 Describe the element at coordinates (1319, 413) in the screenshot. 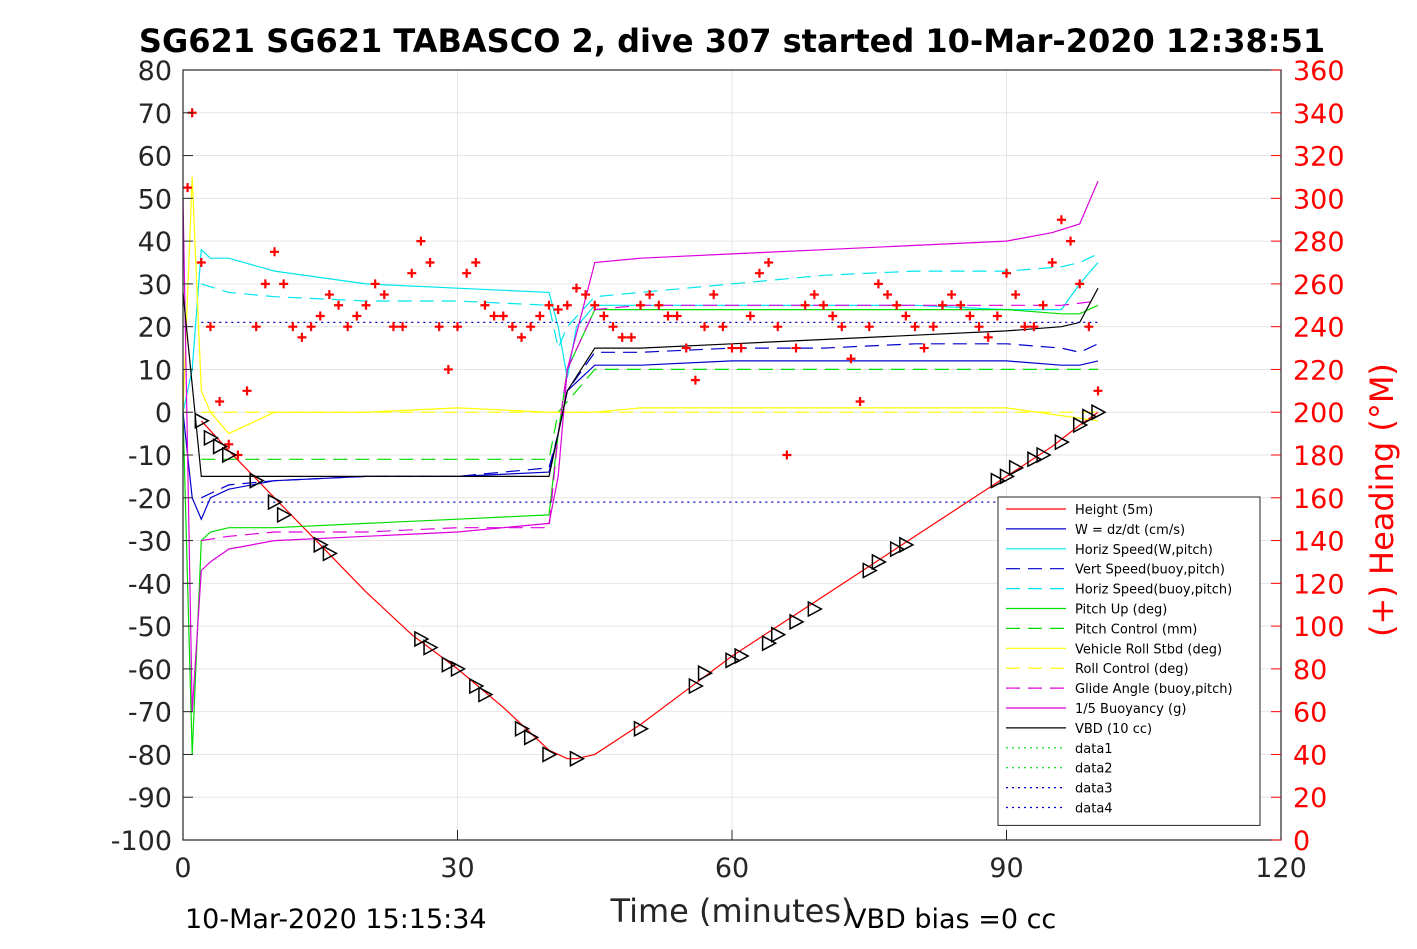

I see `y2-tick-label: 200` at that location.